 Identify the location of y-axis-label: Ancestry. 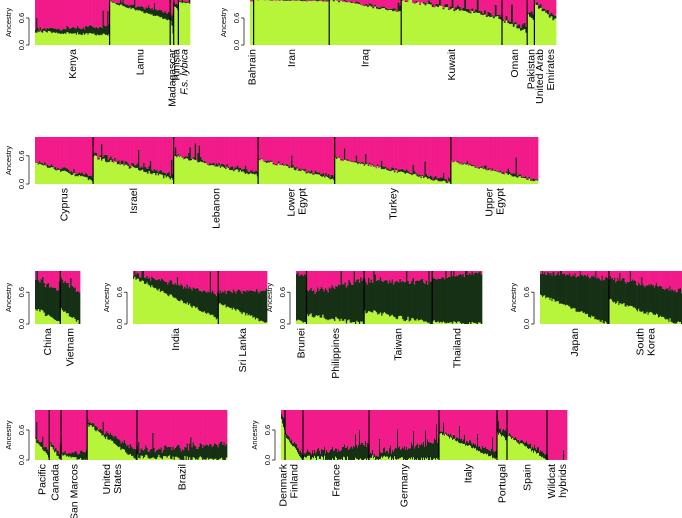
(269, 297).